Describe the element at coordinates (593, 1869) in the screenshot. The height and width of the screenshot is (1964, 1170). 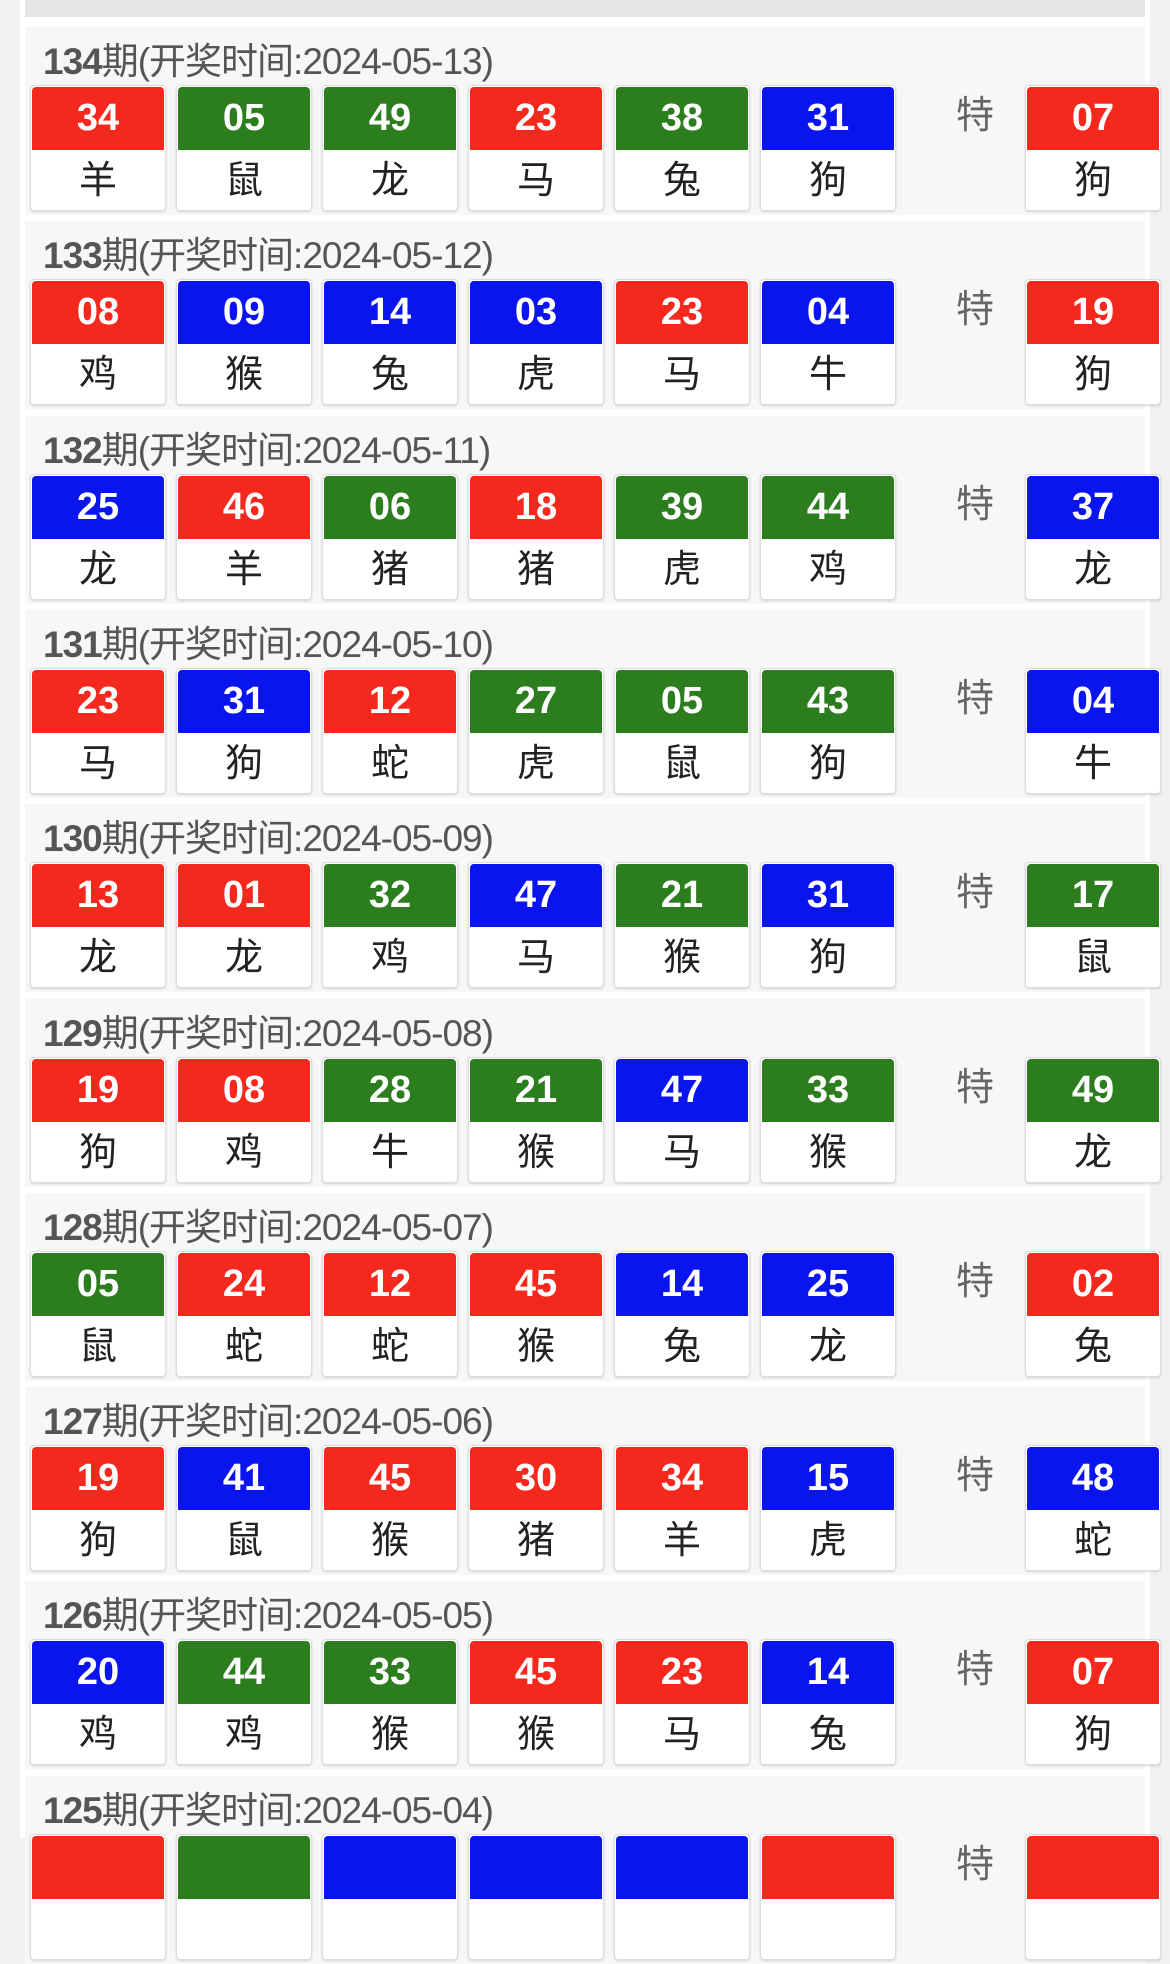
I see `draw-row: 125期(开奖时间:2024-05-04) 特` at that location.